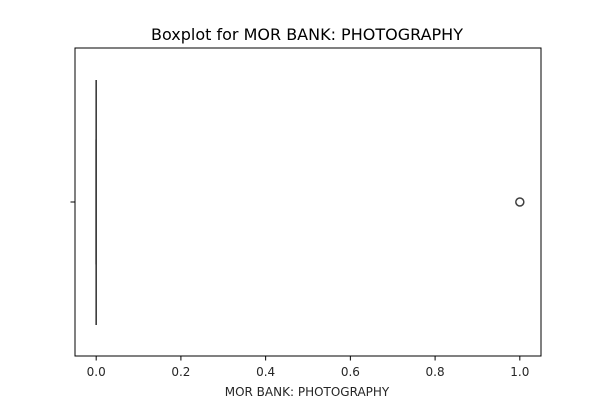 Image resolution: width=600 pixels, height=400 pixels. What do you see at coordinates (307, 34) in the screenshot?
I see `chart-title: Boxplot for MOR BANK: PHOTOGRAPHY` at bounding box center [307, 34].